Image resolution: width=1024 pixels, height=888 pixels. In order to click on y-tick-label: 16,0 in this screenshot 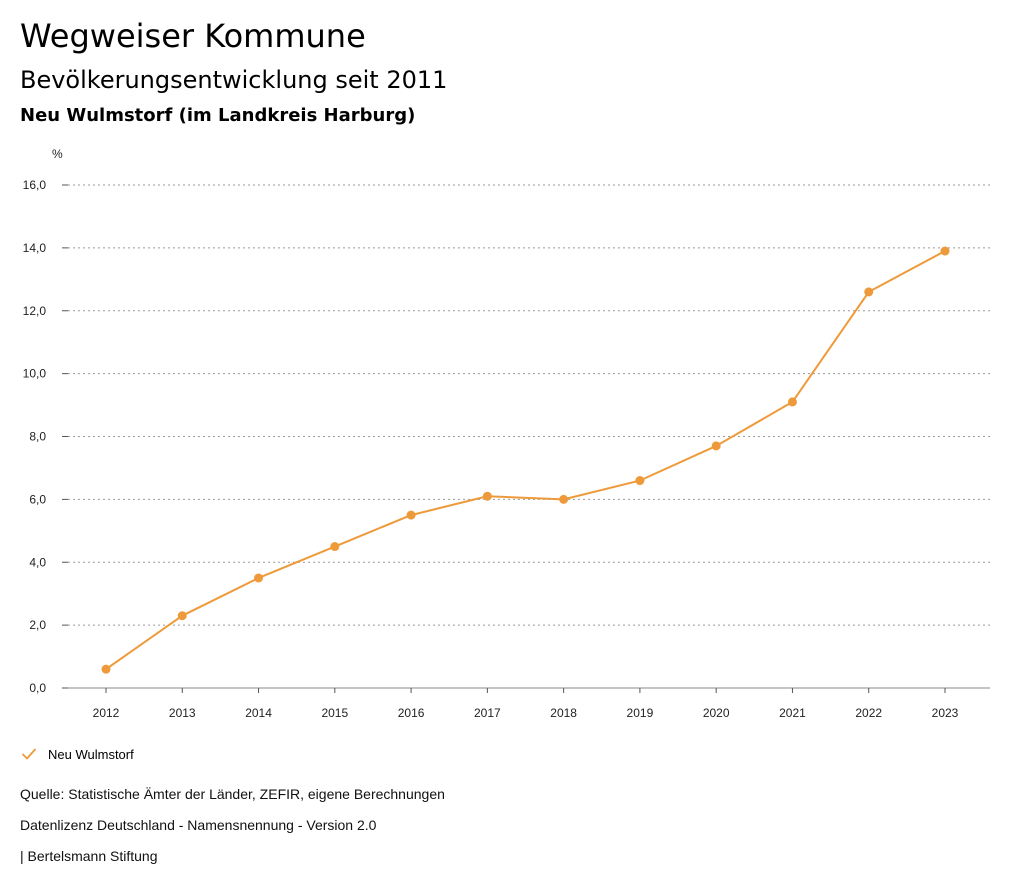, I will do `click(35, 185)`.